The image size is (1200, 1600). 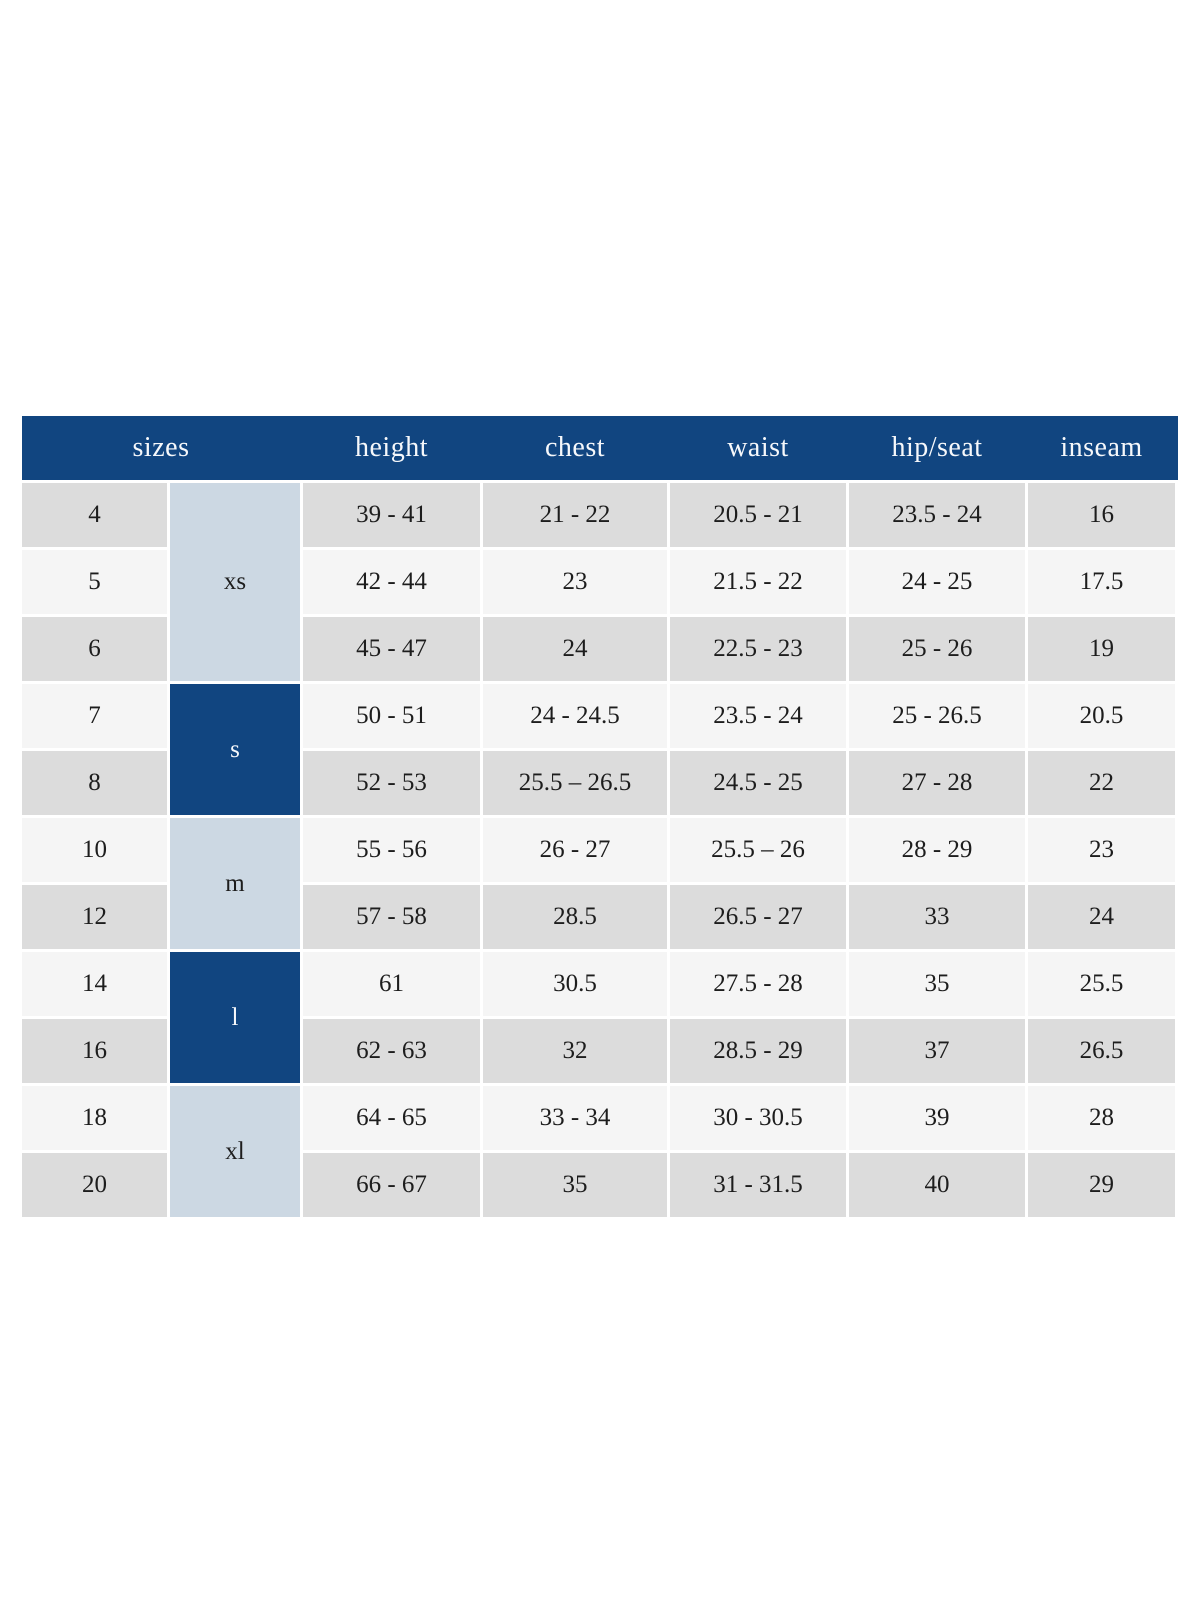 I want to click on cell-inseam: 17.5, so click(x=1101, y=582).